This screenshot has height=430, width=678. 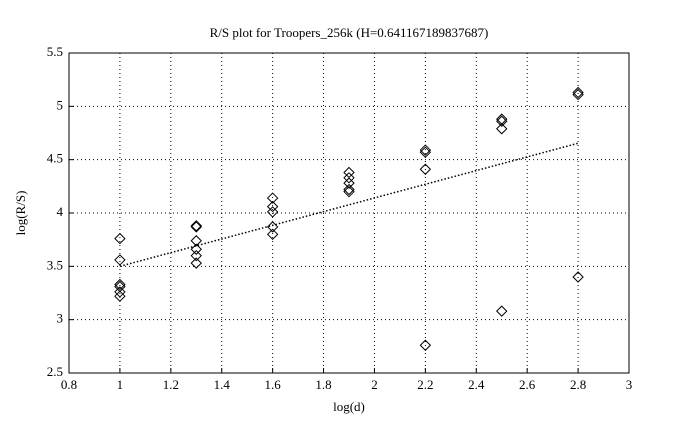 What do you see at coordinates (222, 384) in the screenshot?
I see `x-tick-label: 1.4` at bounding box center [222, 384].